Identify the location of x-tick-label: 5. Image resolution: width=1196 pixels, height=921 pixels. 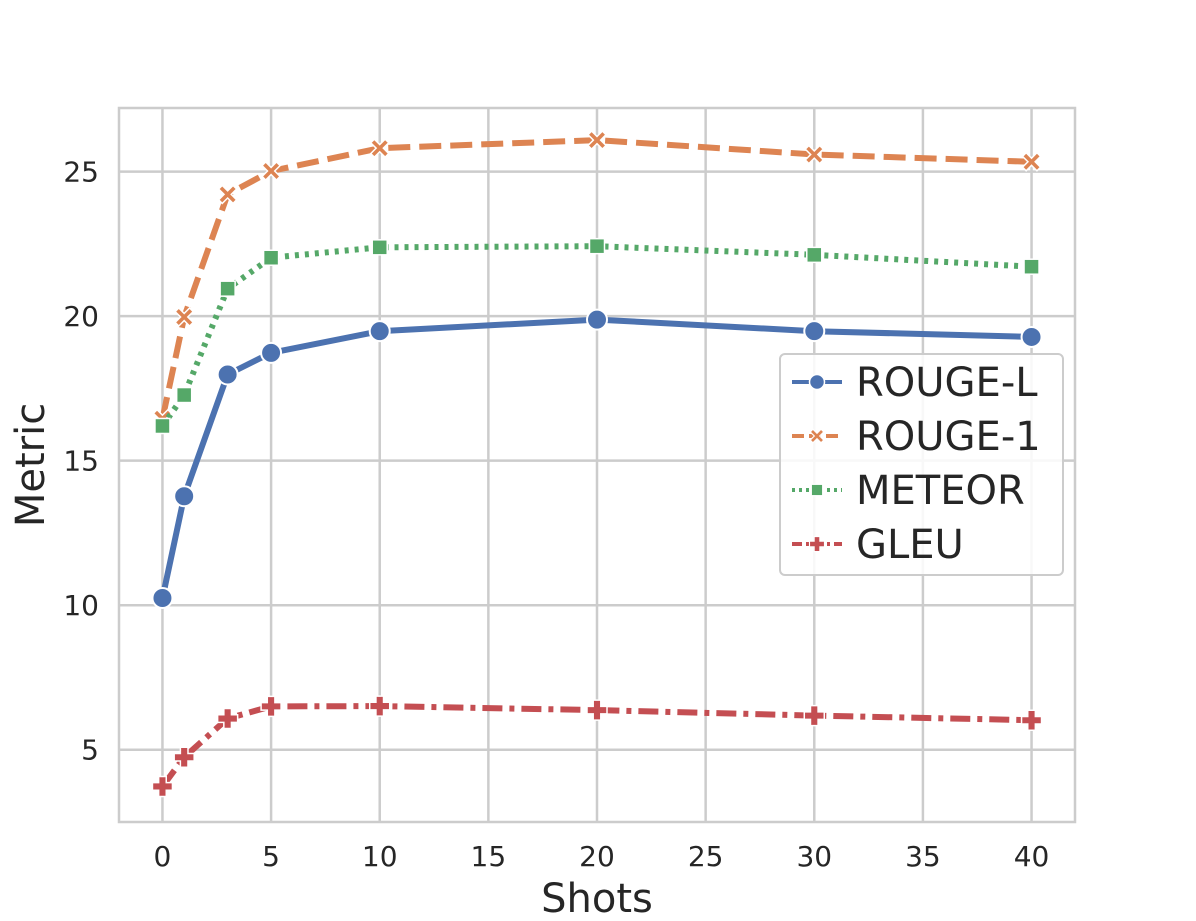
(271, 856).